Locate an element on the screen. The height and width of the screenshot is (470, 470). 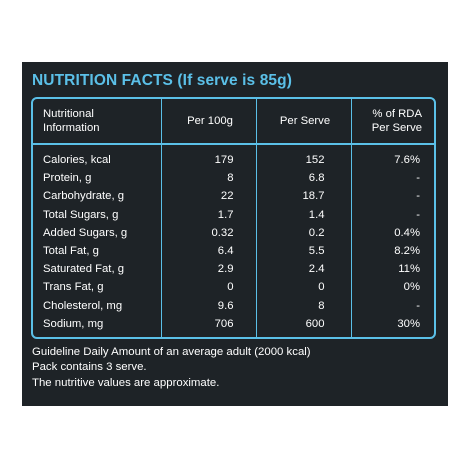
rda-value: 30% is located at coordinates (408, 323).